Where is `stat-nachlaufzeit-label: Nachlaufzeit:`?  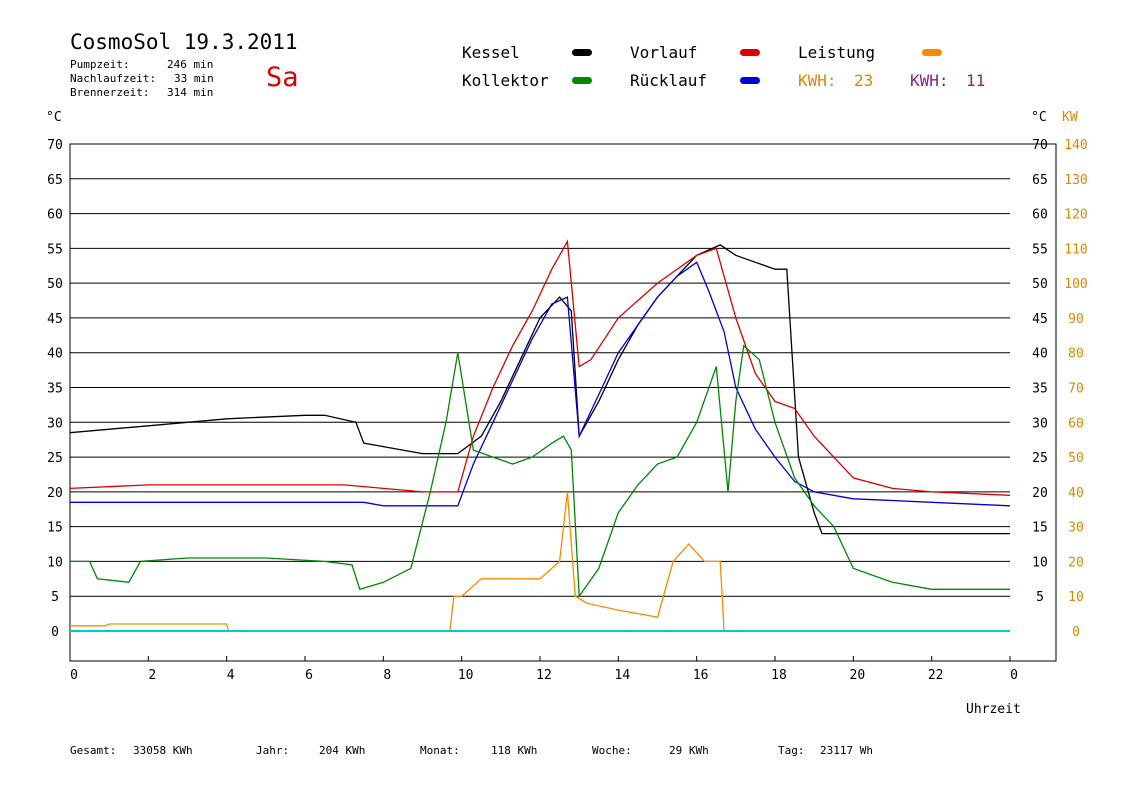
stat-nachlaufzeit-label: Nachlaufzeit: is located at coordinates (113, 78).